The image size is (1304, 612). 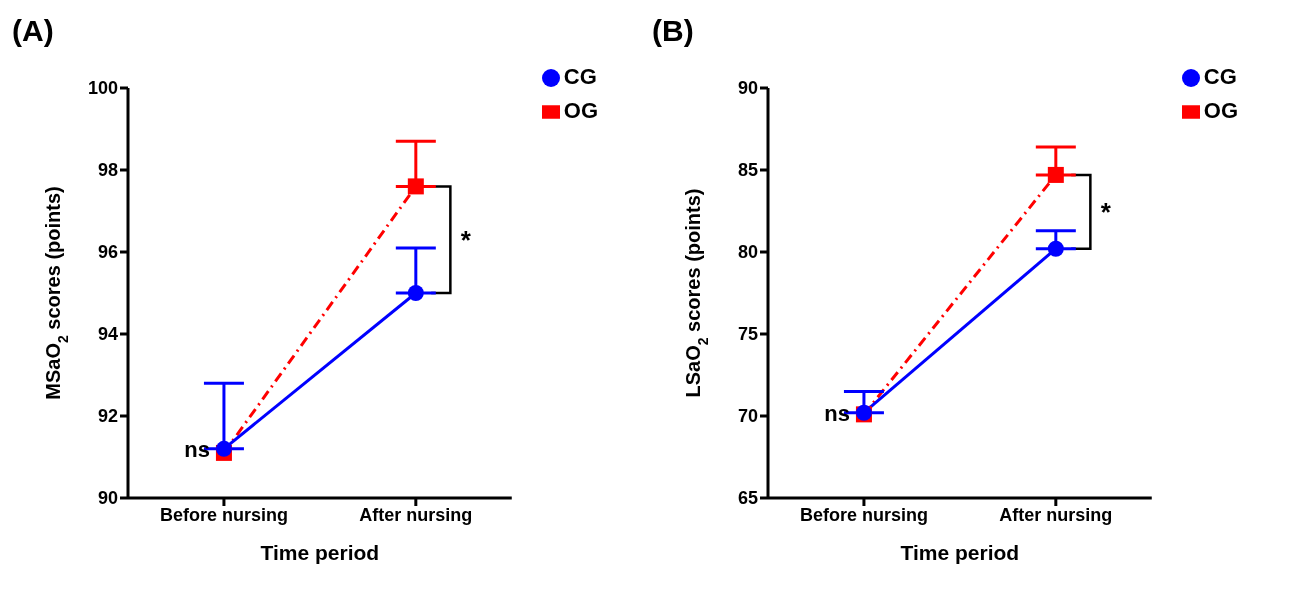 I want to click on y-tick-label: 75, so click(x=747, y=334).